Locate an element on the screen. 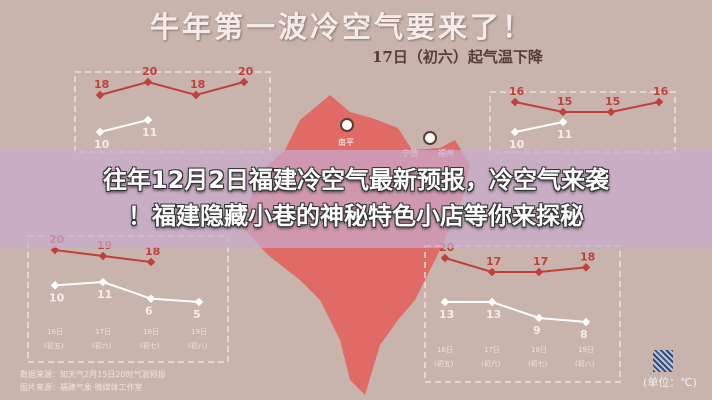 Image resolution: width=712 pixels, height=400 pixels. data-source: 数据来源：知天气2月15日20时气温预报 is located at coordinates (93, 374).